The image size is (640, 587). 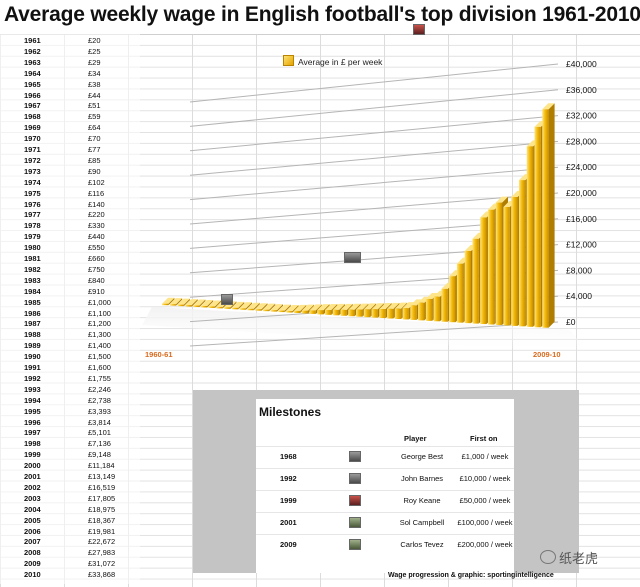 I want to click on wage-table-row: 1997 £5,101, so click(x=70, y=433).